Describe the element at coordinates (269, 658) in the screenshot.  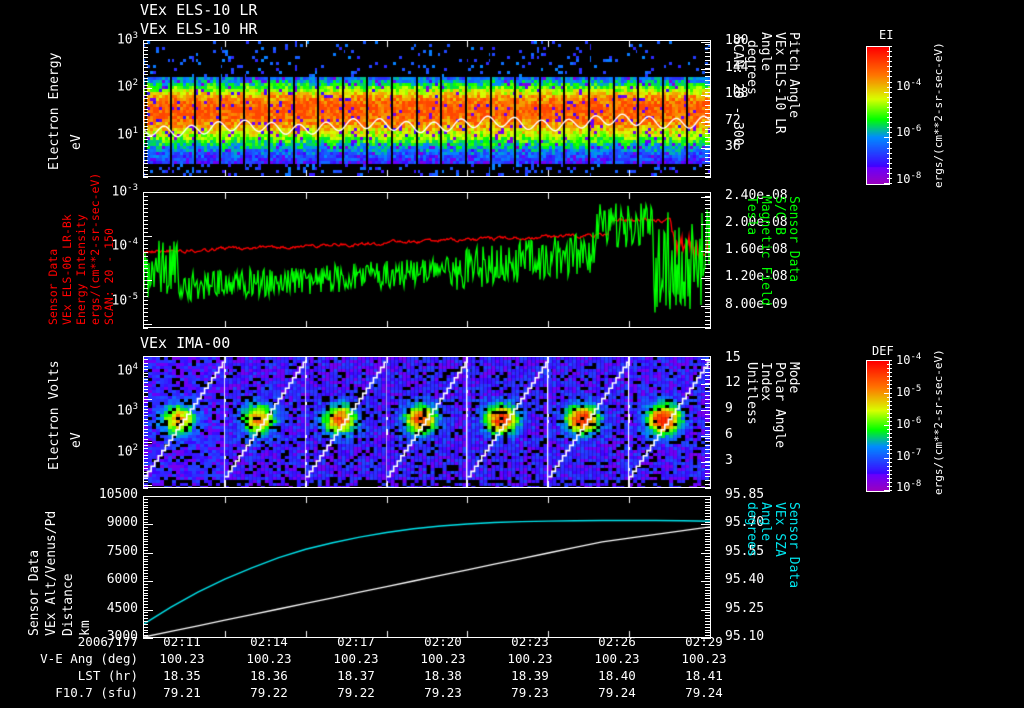
I see `footer-cell-r1-c1: 100.23` at that location.